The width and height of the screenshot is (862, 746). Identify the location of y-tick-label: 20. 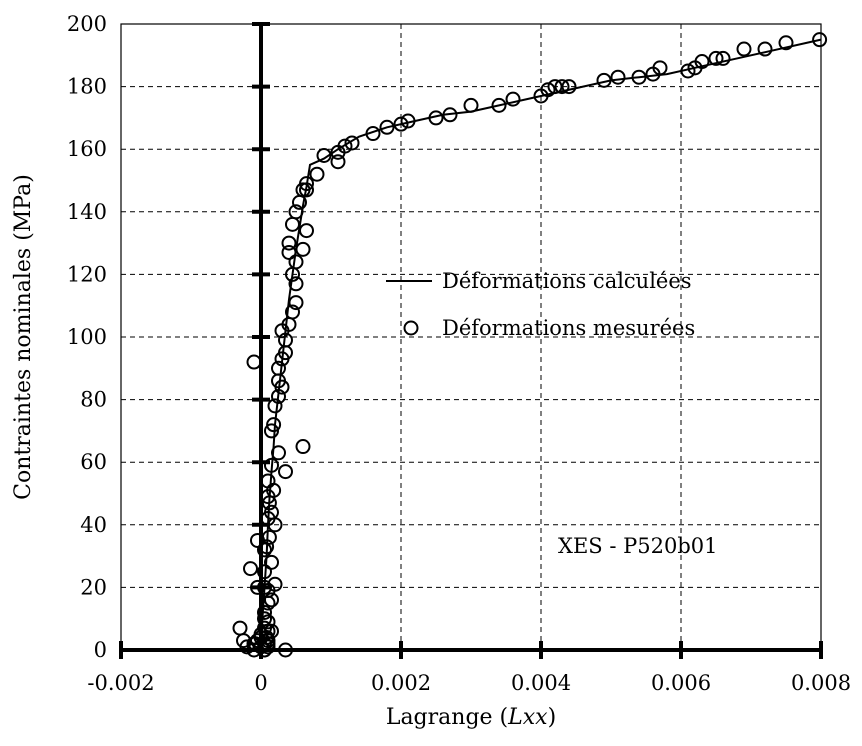
(93, 587).